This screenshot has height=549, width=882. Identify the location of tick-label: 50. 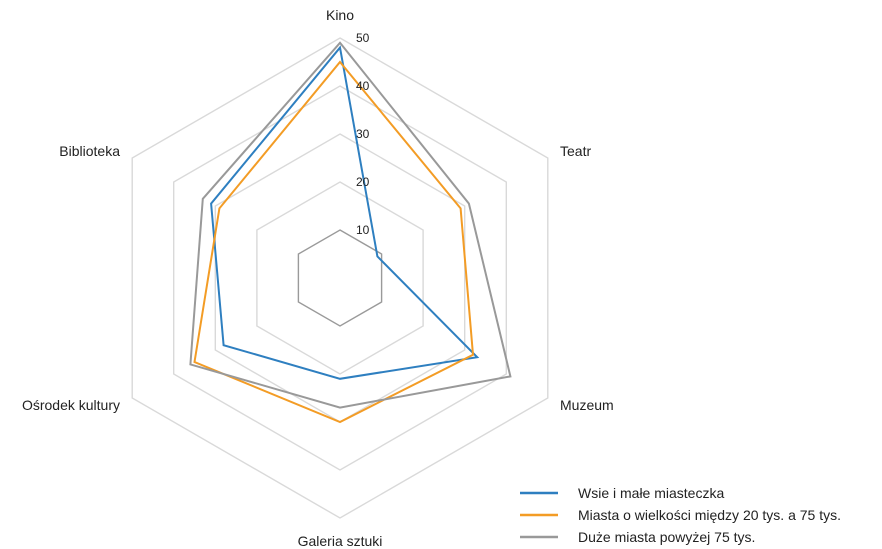
(363, 38).